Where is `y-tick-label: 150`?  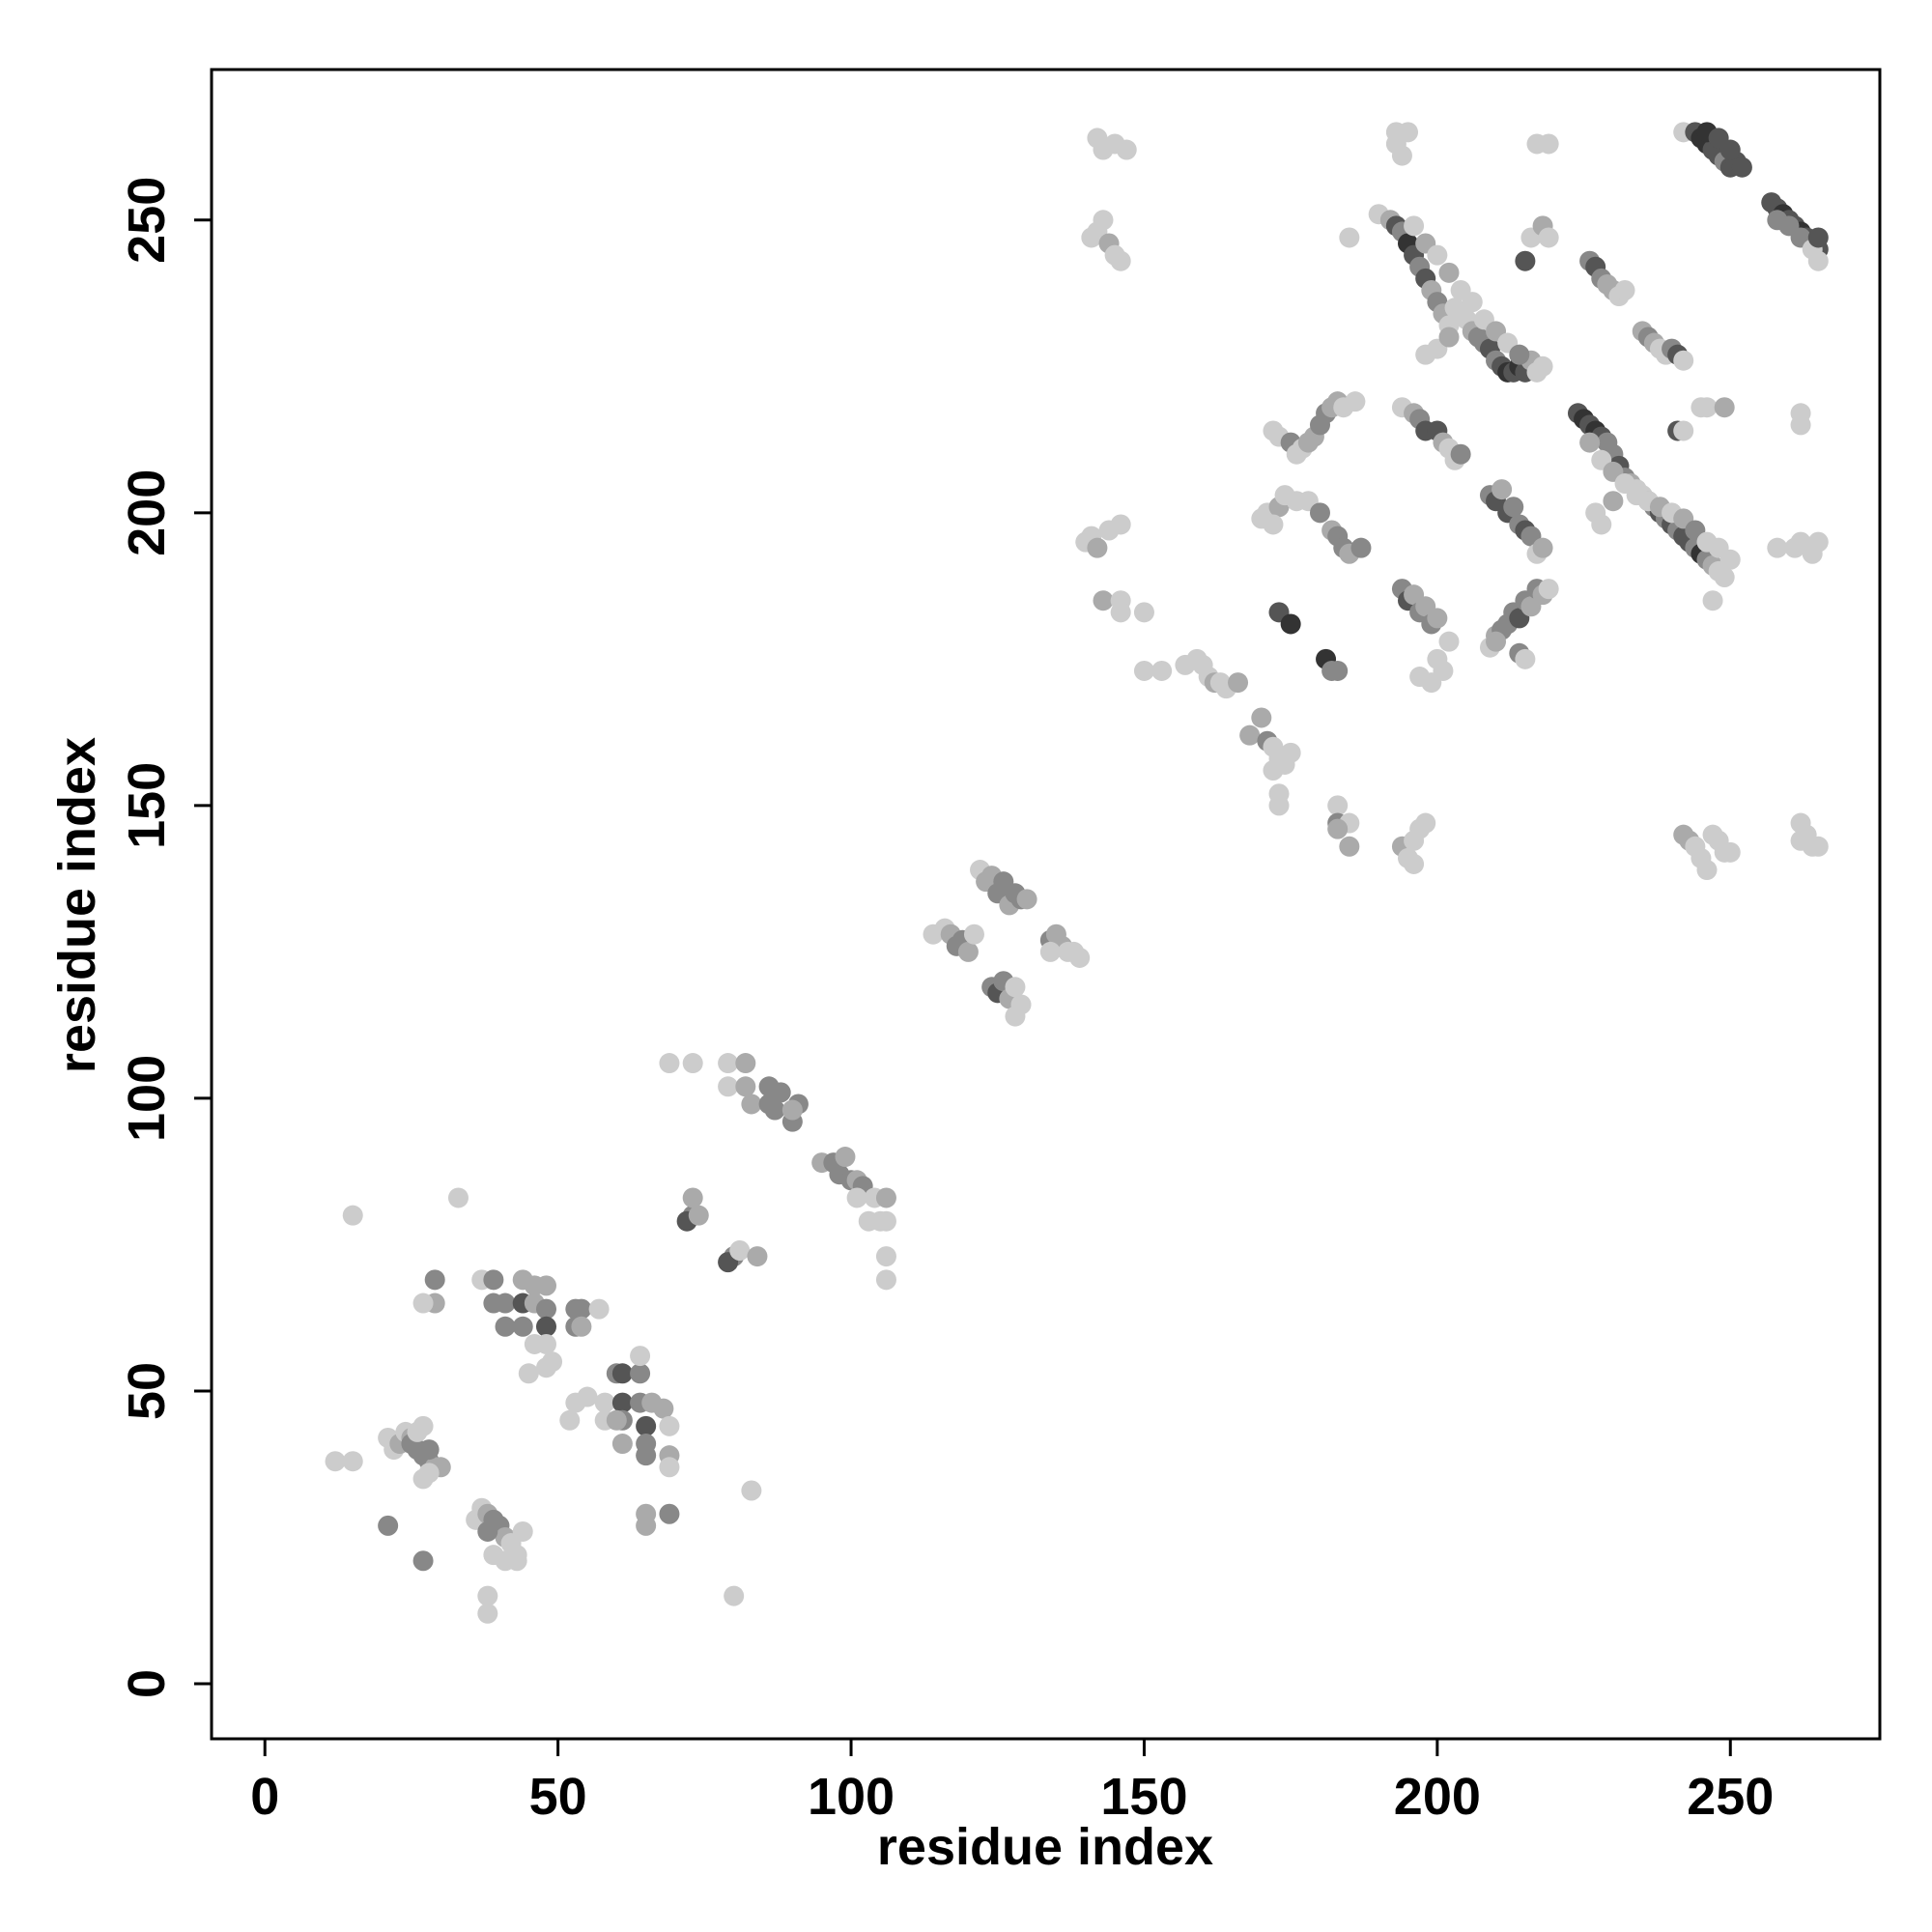
y-tick-label: 150 is located at coordinates (147, 805).